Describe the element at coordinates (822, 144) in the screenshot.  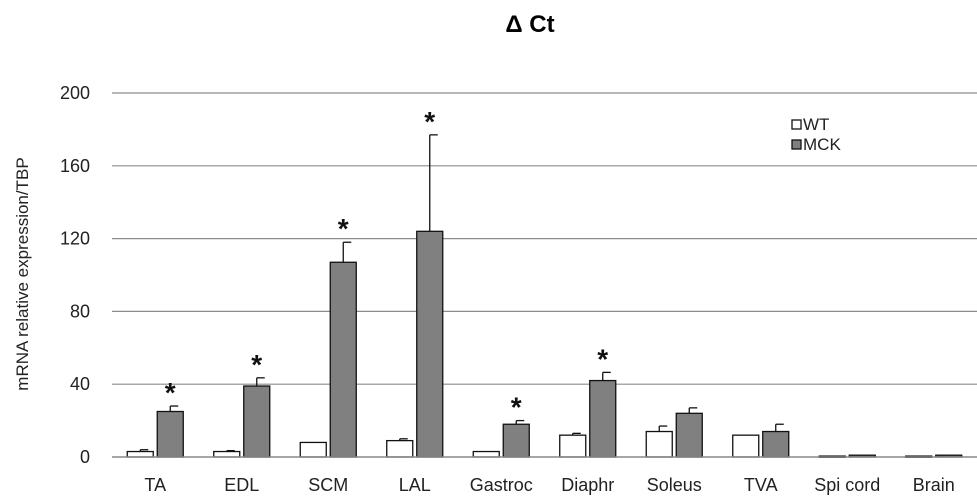
I see `legend-label-mck: MCK` at that location.